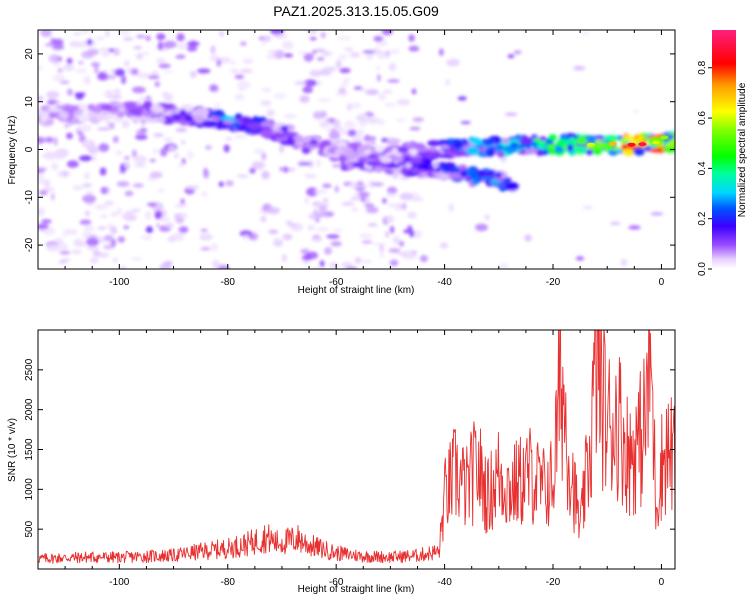 The width and height of the screenshot is (750, 600). I want to click on spectrogram-y-tick-label: -10, so click(29, 197).